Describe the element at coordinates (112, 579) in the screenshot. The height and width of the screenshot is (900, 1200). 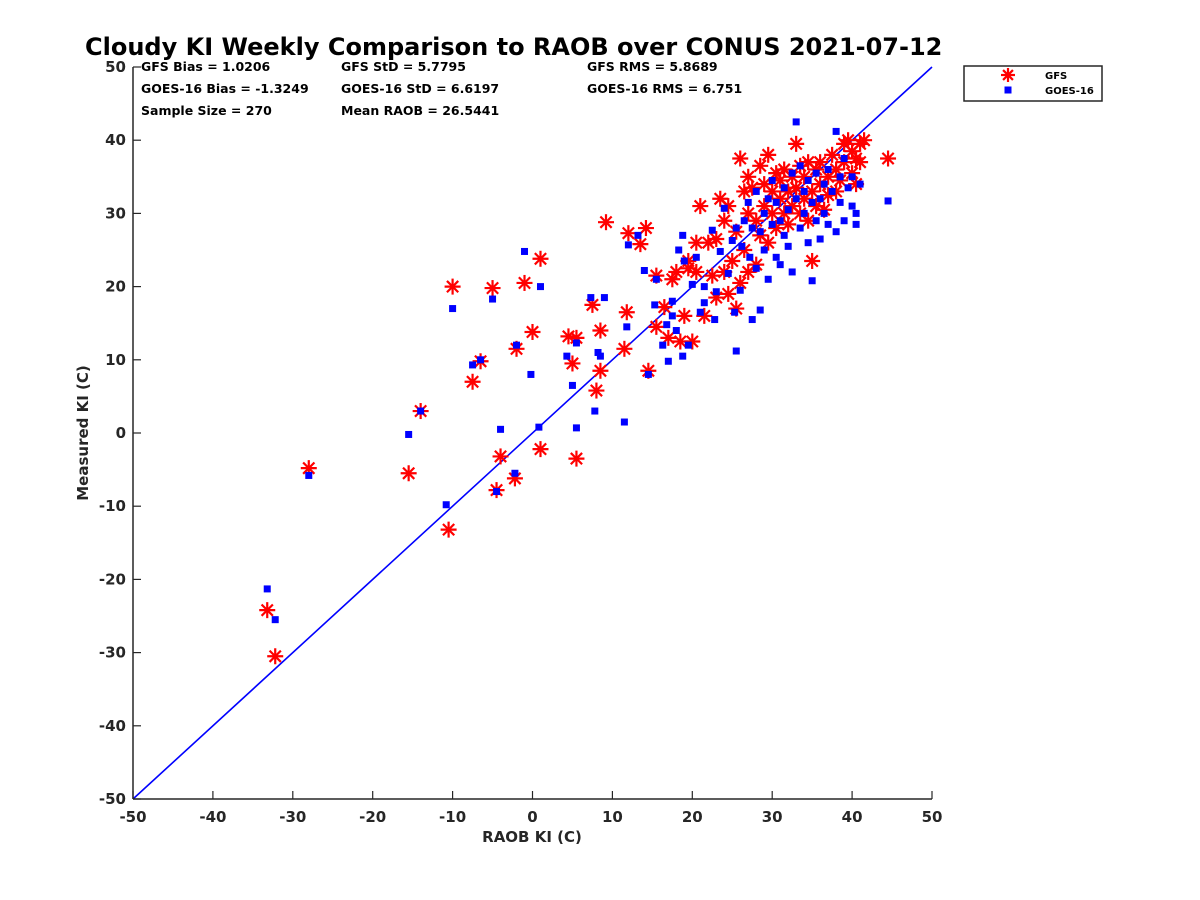
I see `y-tick-label: -20` at that location.